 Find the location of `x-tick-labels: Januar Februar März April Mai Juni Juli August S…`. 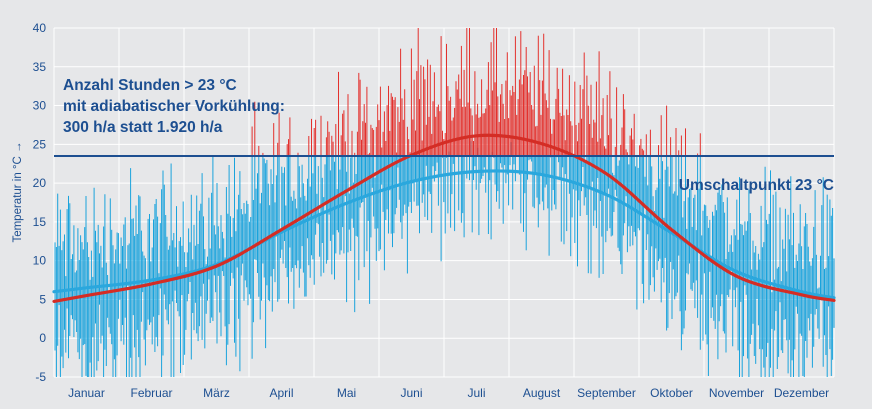

x-tick-labels: Januar Februar März April Mai Juni Juli August S… is located at coordinates (448, 393).